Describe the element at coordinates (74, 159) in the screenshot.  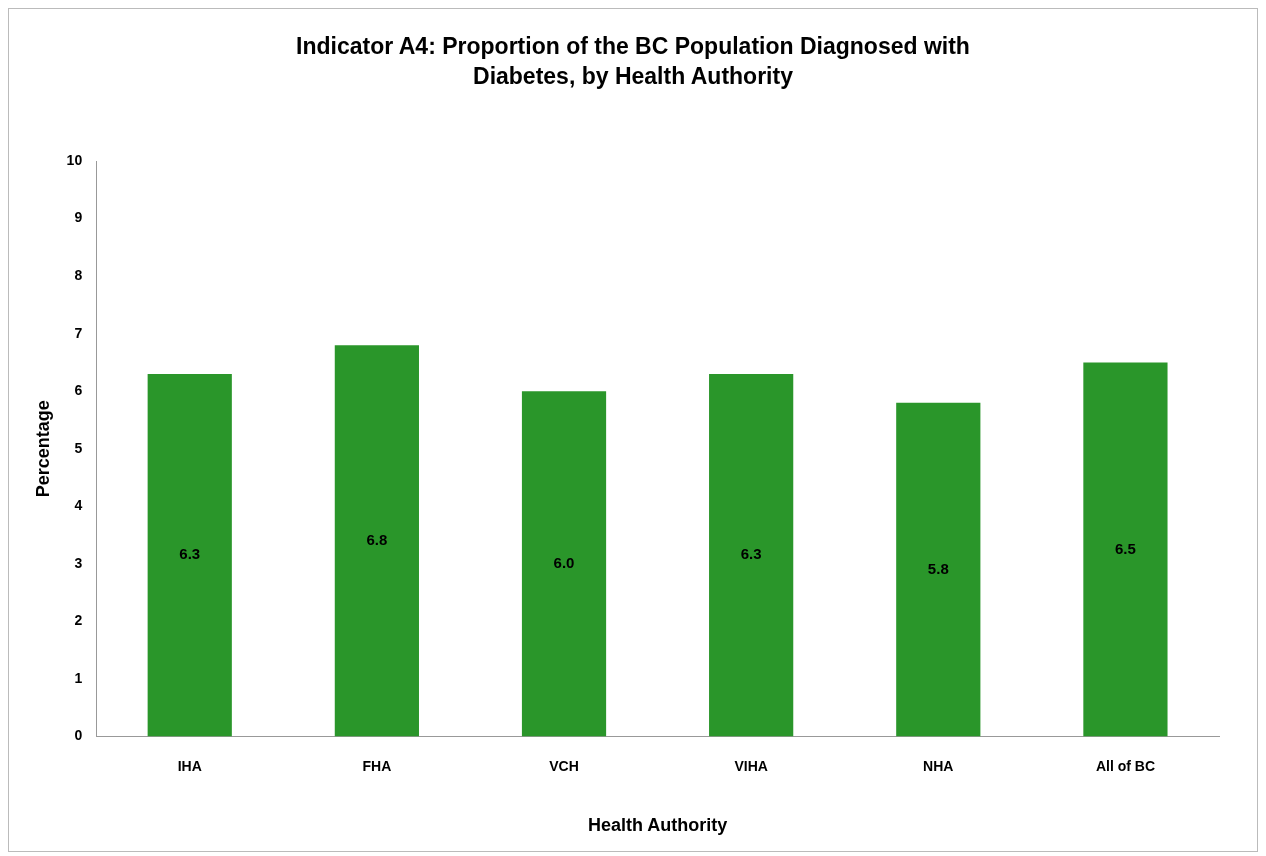
I see `y-tick-label: 10` at that location.